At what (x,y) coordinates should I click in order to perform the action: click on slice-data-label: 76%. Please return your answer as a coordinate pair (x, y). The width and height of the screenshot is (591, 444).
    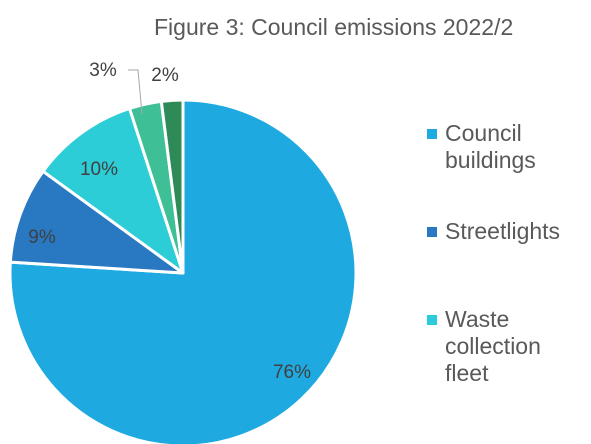
    Looking at the image, I should click on (292, 372).